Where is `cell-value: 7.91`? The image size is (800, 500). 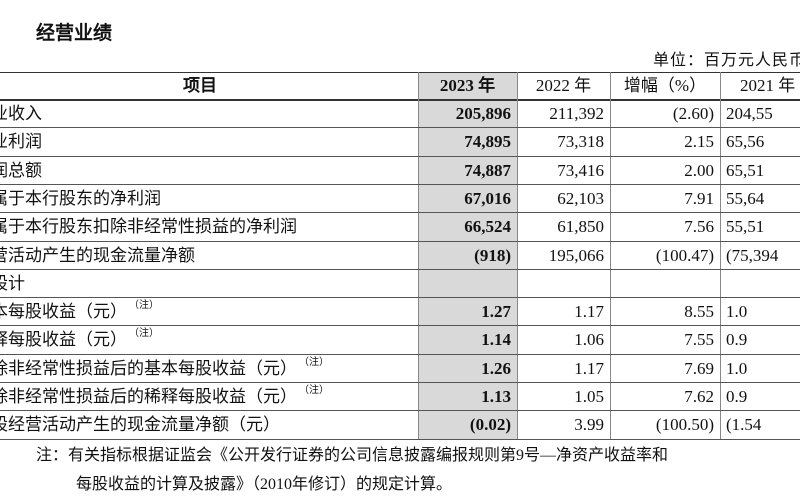 cell-value: 7.91 is located at coordinates (699, 198).